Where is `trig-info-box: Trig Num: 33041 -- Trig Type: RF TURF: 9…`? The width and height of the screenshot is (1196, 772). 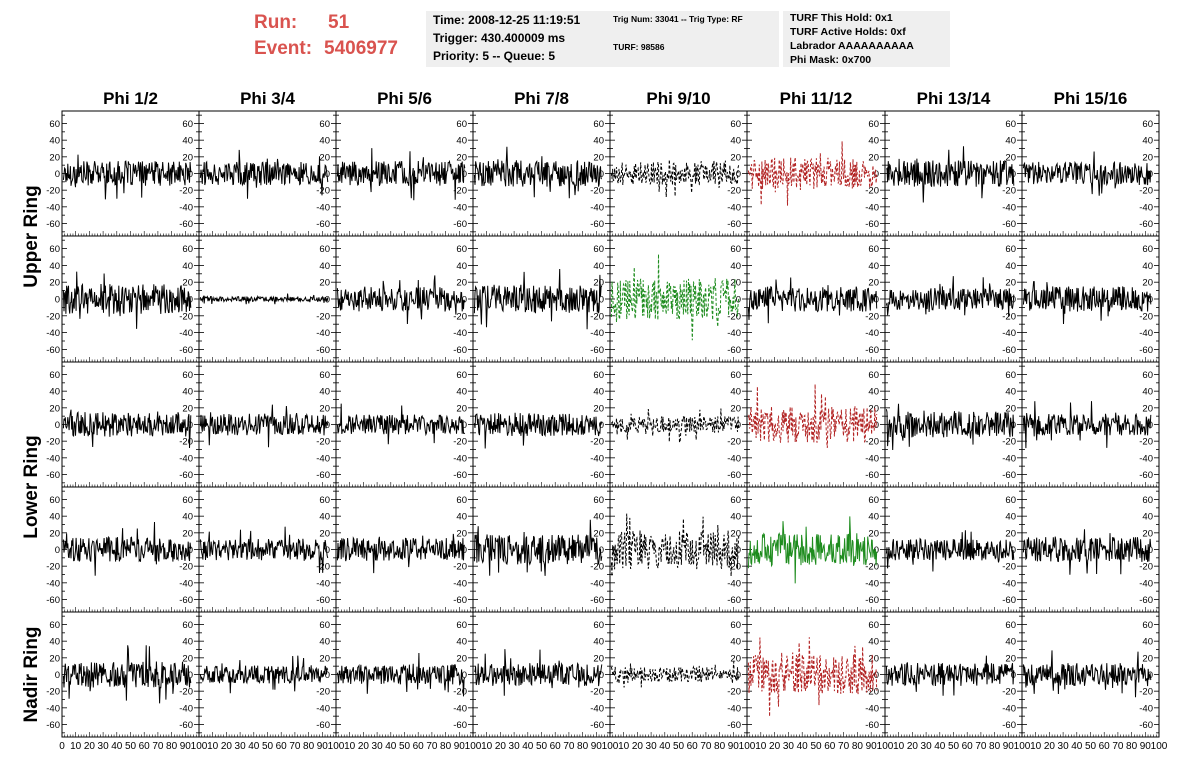
trig-info-box: Trig Num: 33041 -- Trig Type: RF TURF: 9… is located at coordinates (692, 39).